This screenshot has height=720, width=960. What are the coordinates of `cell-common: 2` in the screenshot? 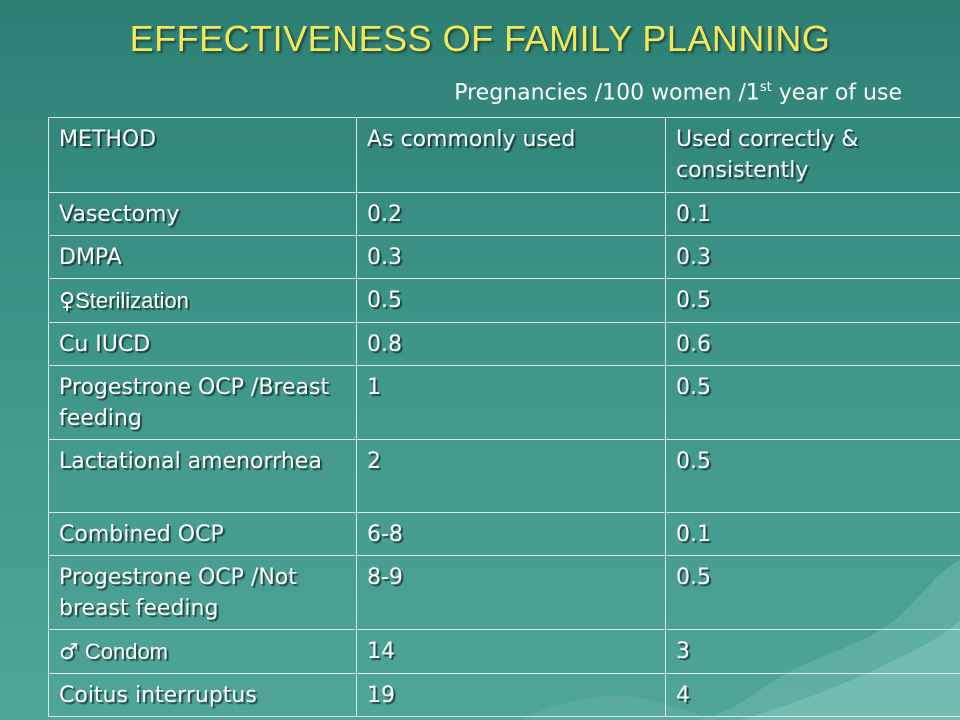 It's located at (511, 476).